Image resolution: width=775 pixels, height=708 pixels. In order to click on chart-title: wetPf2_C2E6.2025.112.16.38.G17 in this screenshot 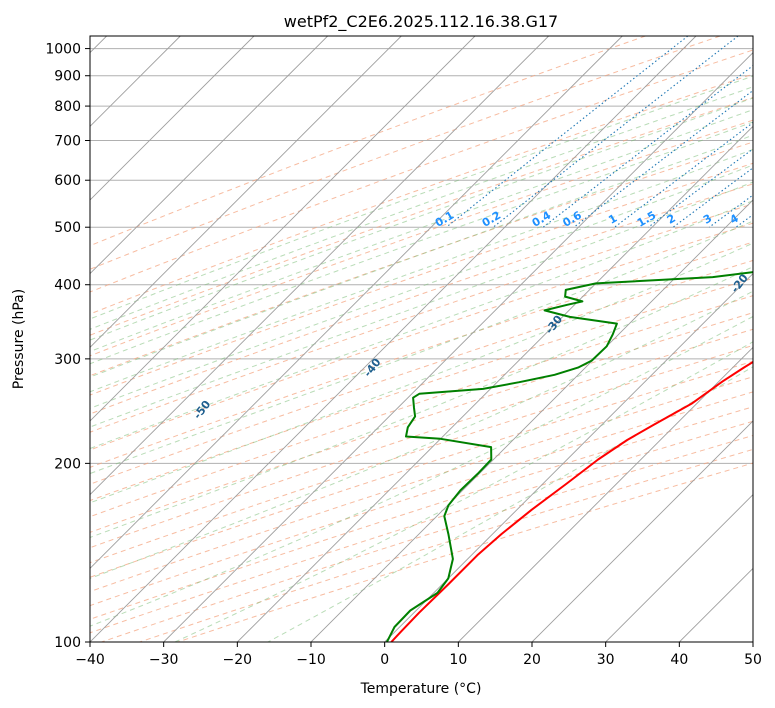, I will do `click(421, 22)`.